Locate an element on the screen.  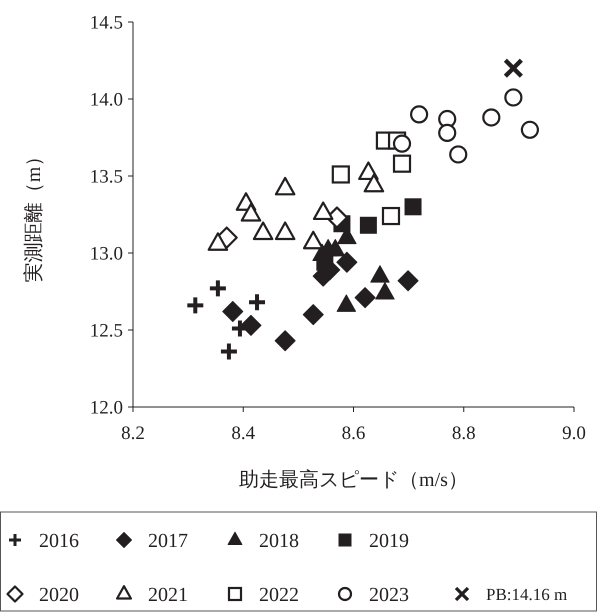
y-tick-label: 13.5 is located at coordinates (106, 177).